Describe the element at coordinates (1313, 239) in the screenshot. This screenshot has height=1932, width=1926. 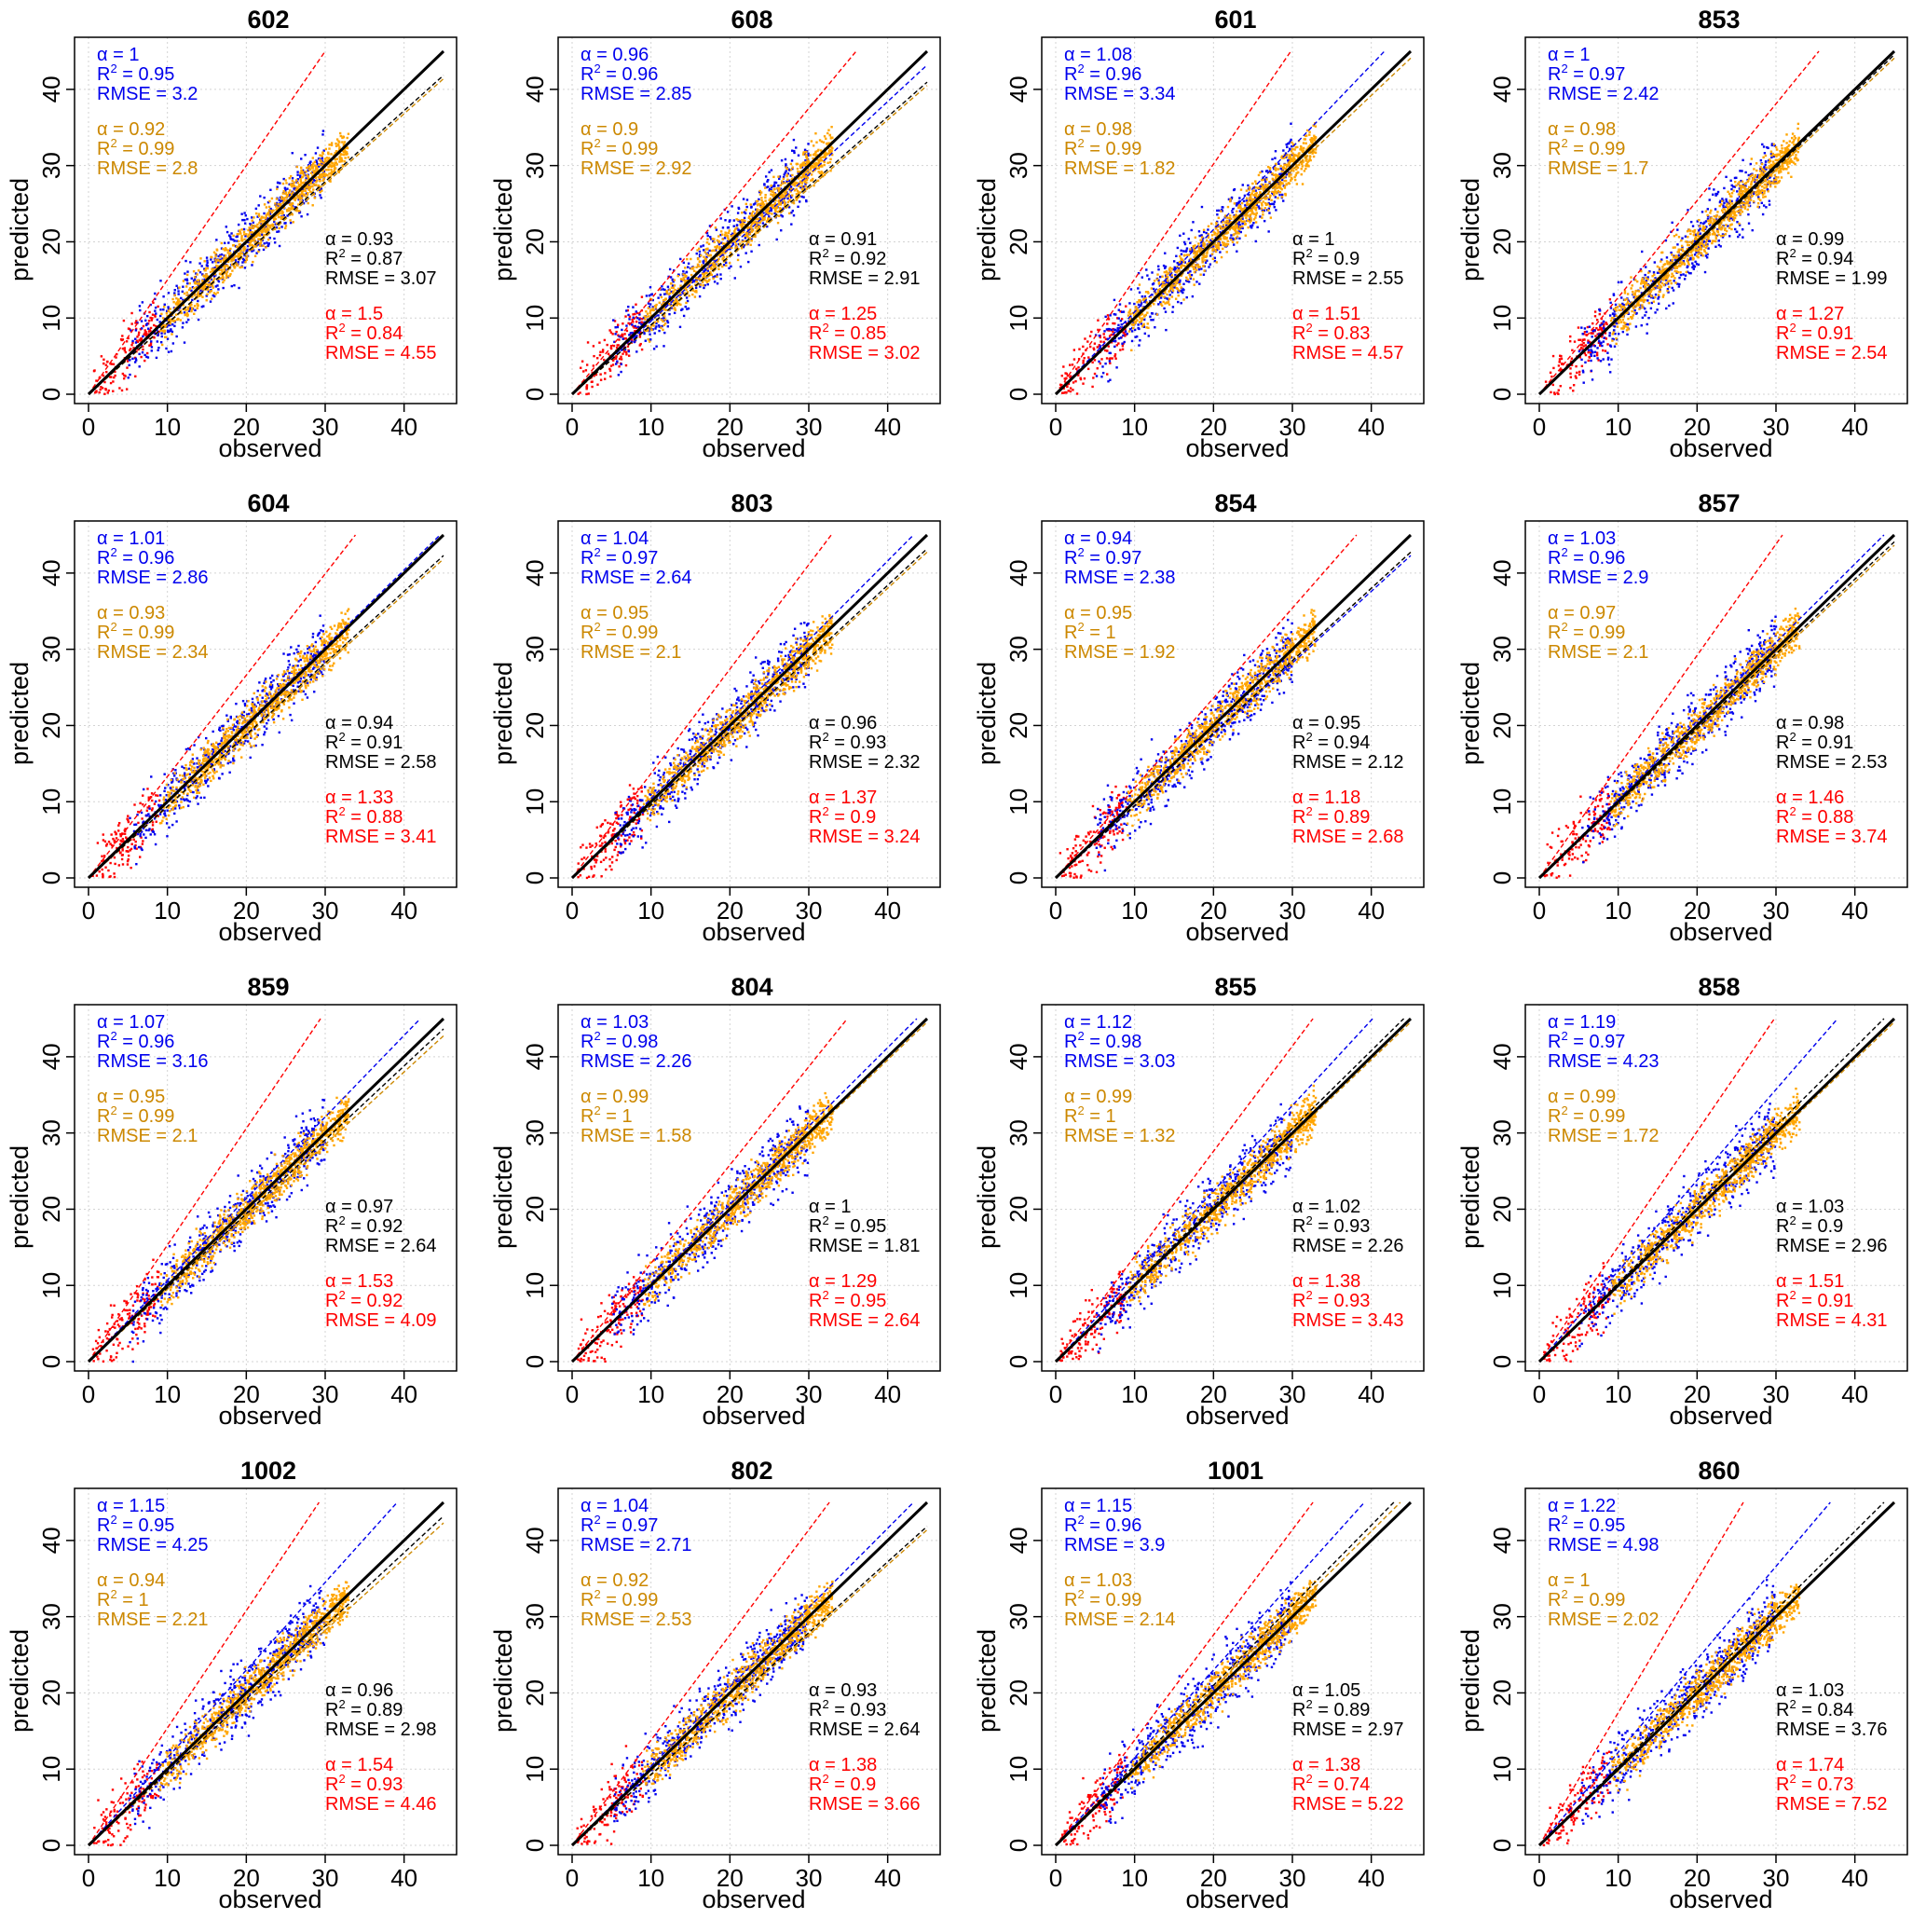
I see `alpha-text: α = 1` at that location.